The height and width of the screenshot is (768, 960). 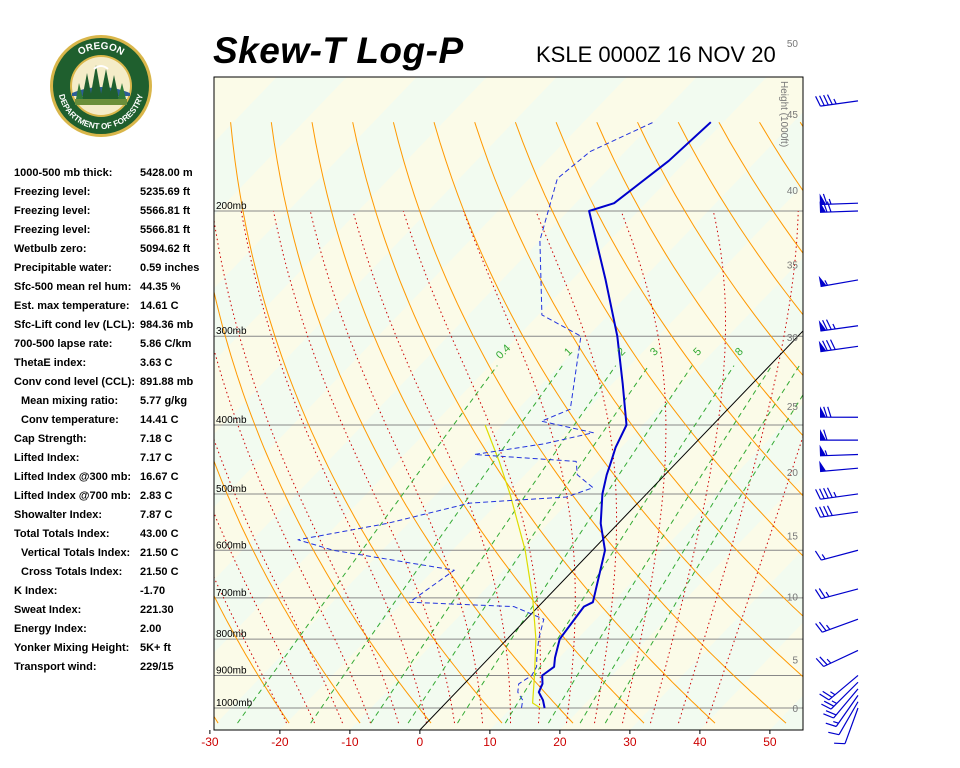 I want to click on stat-label: Conv temperature:, so click(x=70, y=420).